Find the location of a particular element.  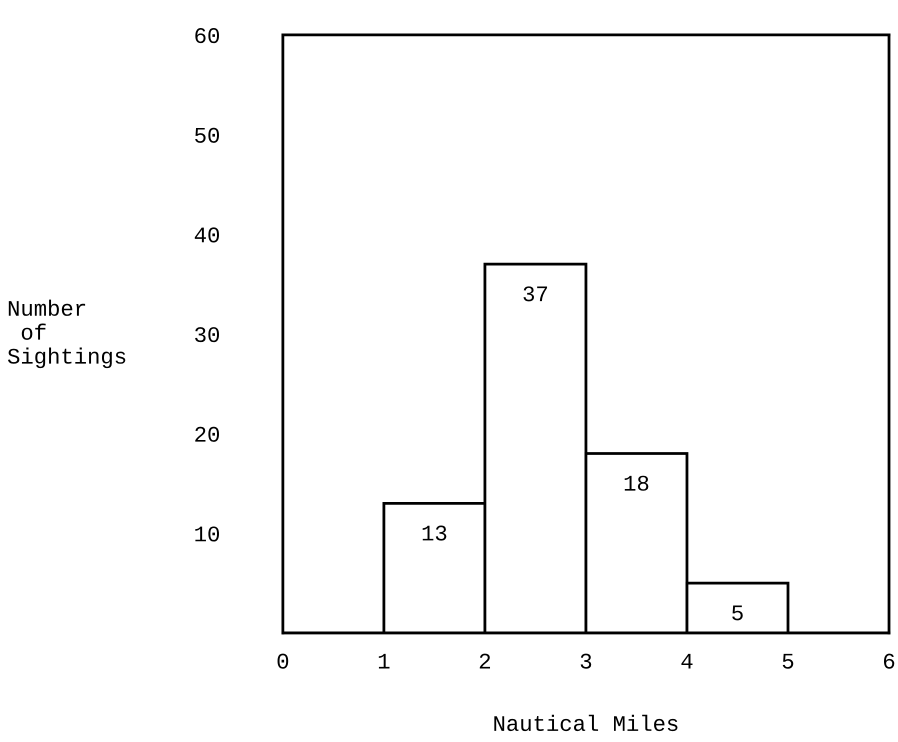

x-tick-label: 6 is located at coordinates (889, 661).